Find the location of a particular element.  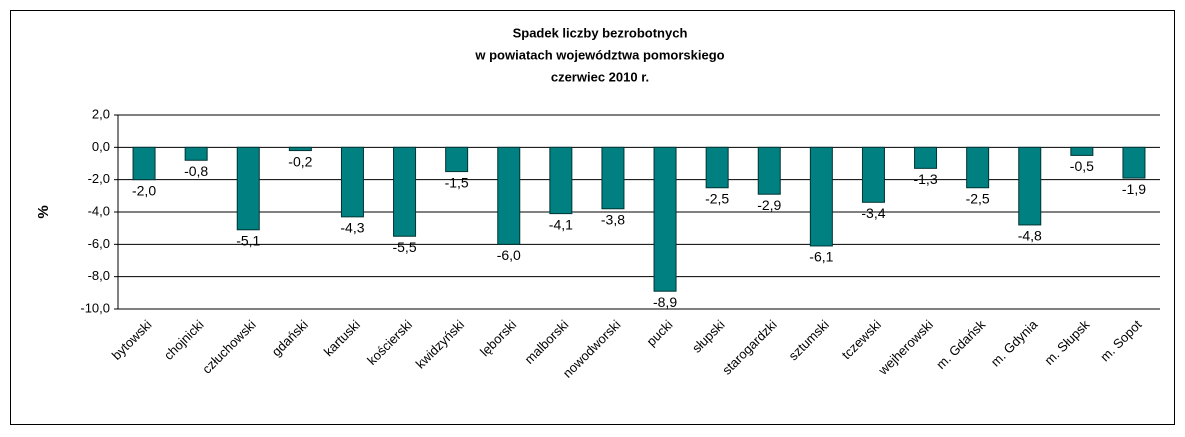

y-tick-label: -6,0 is located at coordinates (99, 243).